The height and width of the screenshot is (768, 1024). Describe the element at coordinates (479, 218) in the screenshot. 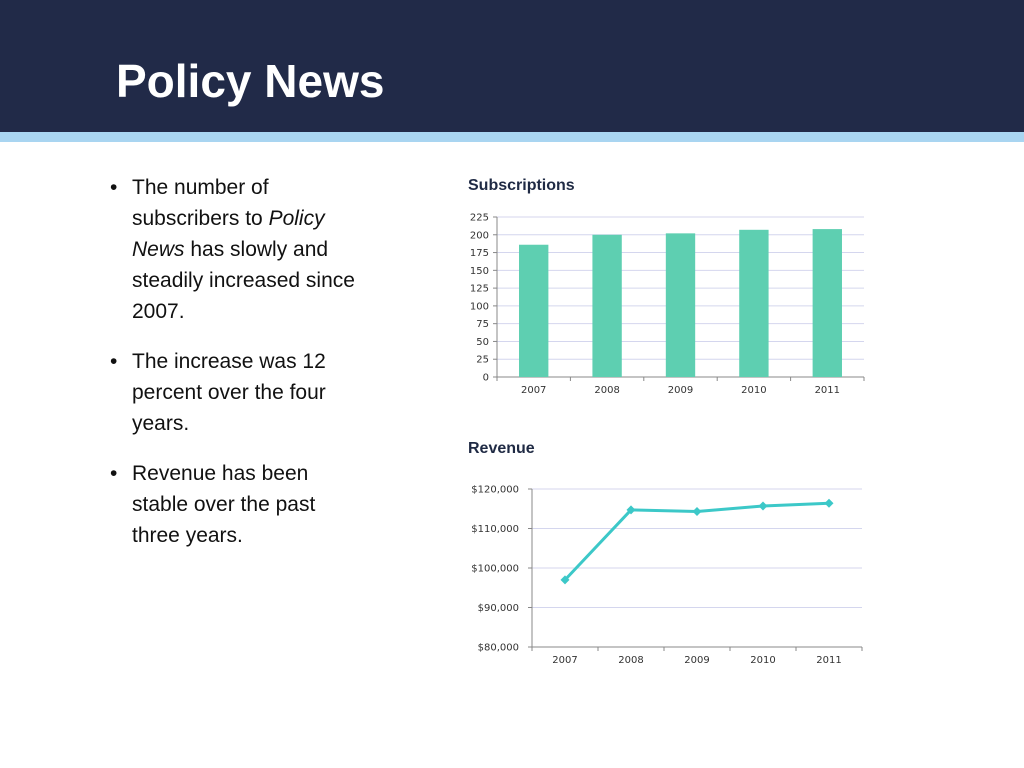

I see `y-tick-label: 225` at that location.